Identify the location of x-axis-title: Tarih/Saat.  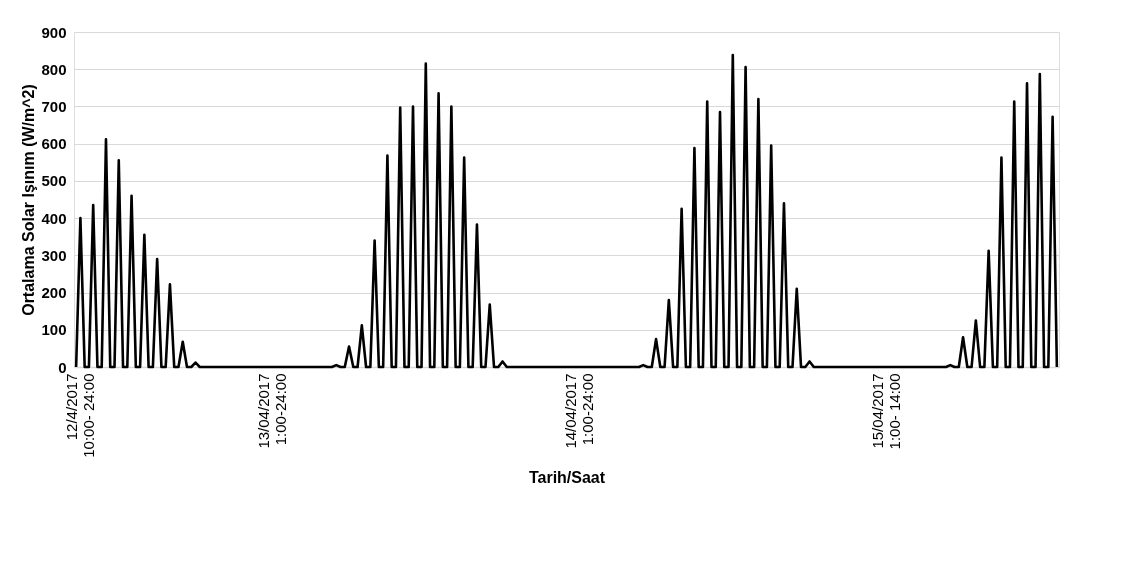
(567, 477).